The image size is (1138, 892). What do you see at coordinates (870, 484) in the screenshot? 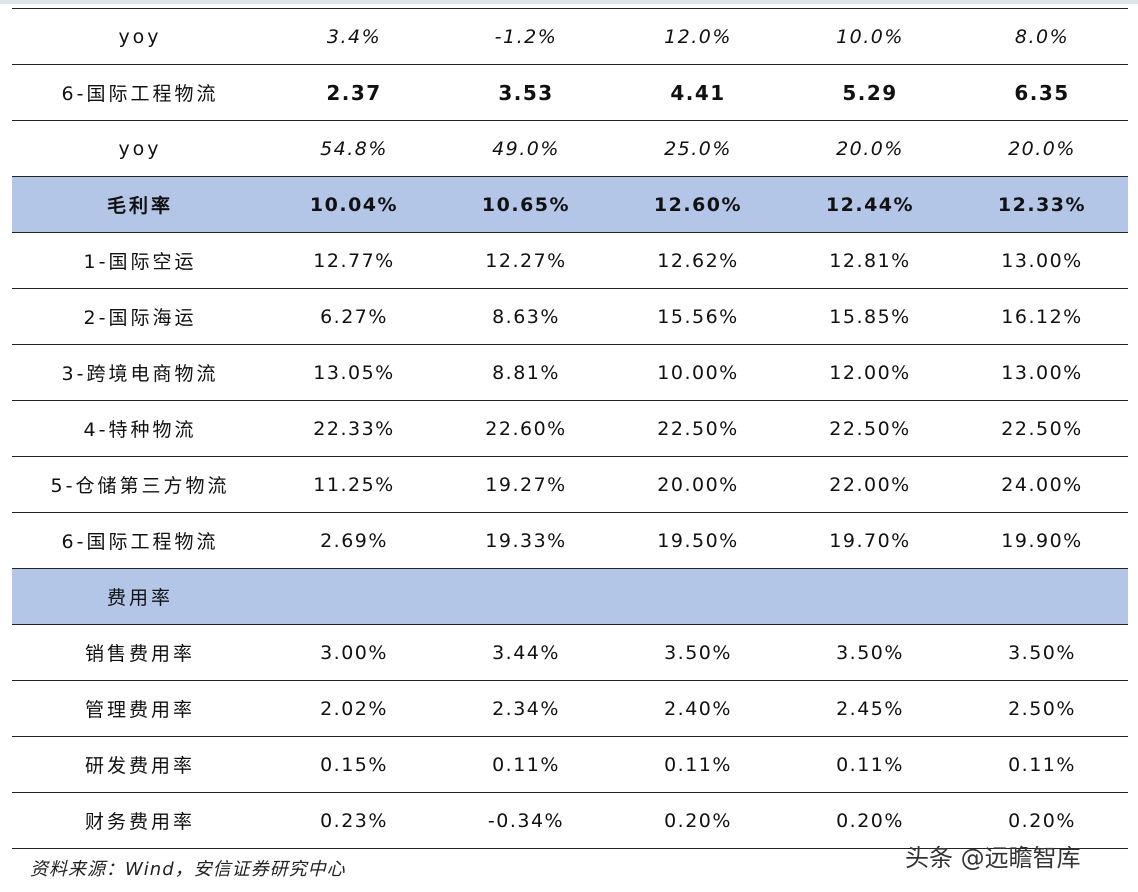
I see `cell: 22.00%` at bounding box center [870, 484].